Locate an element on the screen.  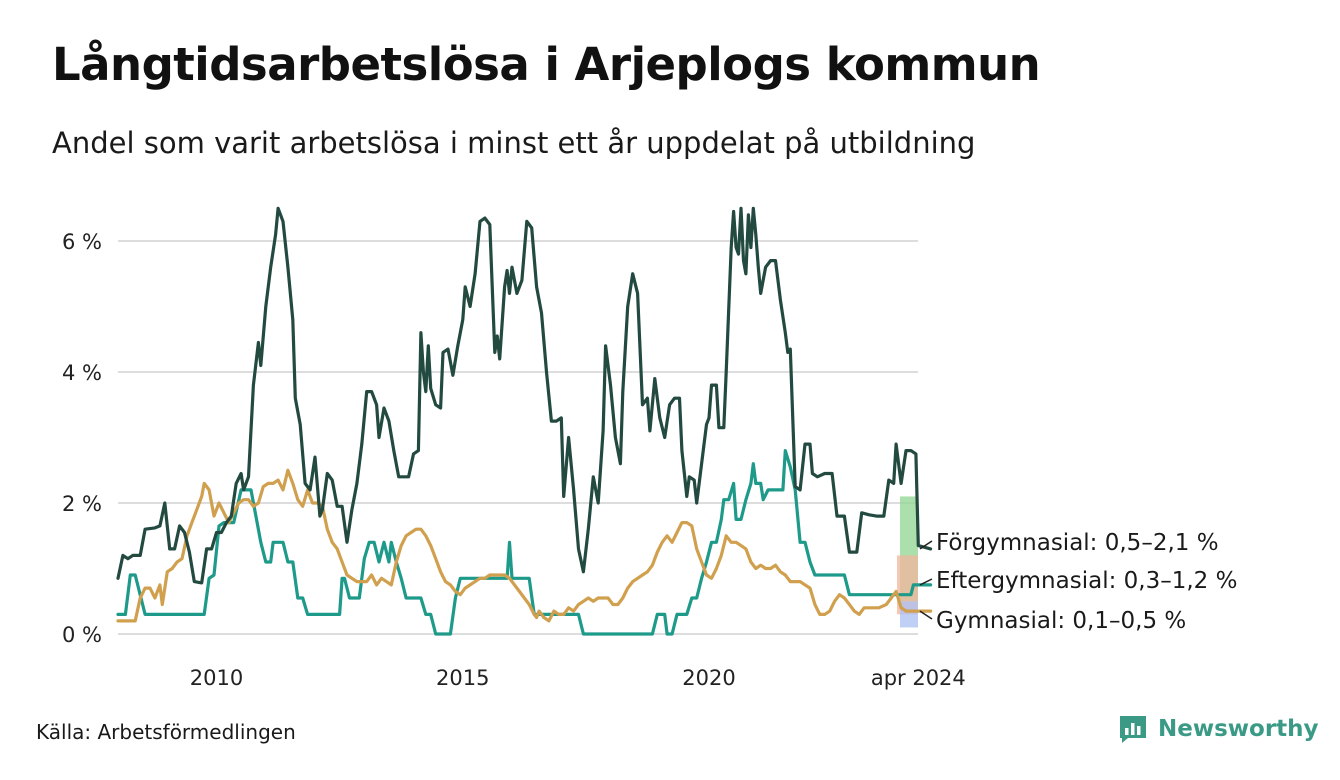
series-label-eftergymnasial: Eftergymnasial: 0,3–1,2 % is located at coordinates (1086, 581).